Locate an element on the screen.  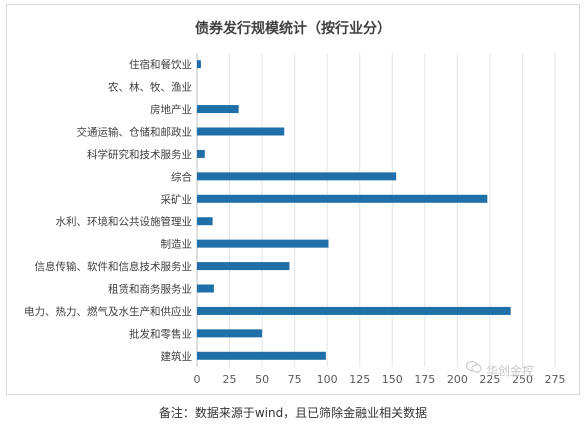
category-label: 制造业 is located at coordinates (177, 244).